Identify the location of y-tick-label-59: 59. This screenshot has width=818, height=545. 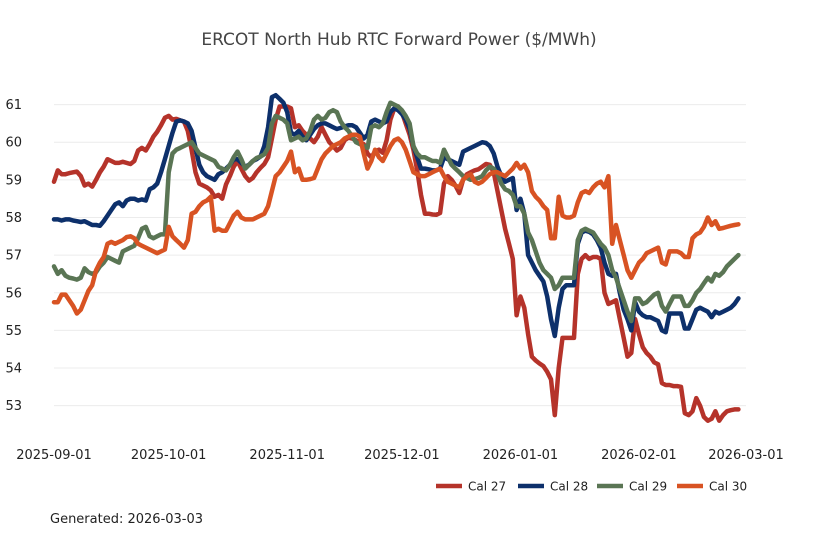
(13, 180).